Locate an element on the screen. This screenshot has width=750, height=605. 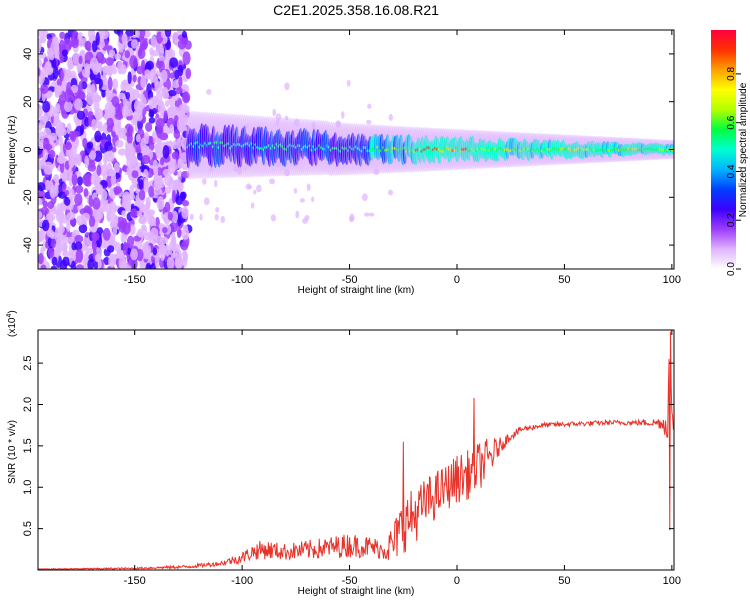
snr-scale-prefix: (x10 is located at coordinates (12, 327).